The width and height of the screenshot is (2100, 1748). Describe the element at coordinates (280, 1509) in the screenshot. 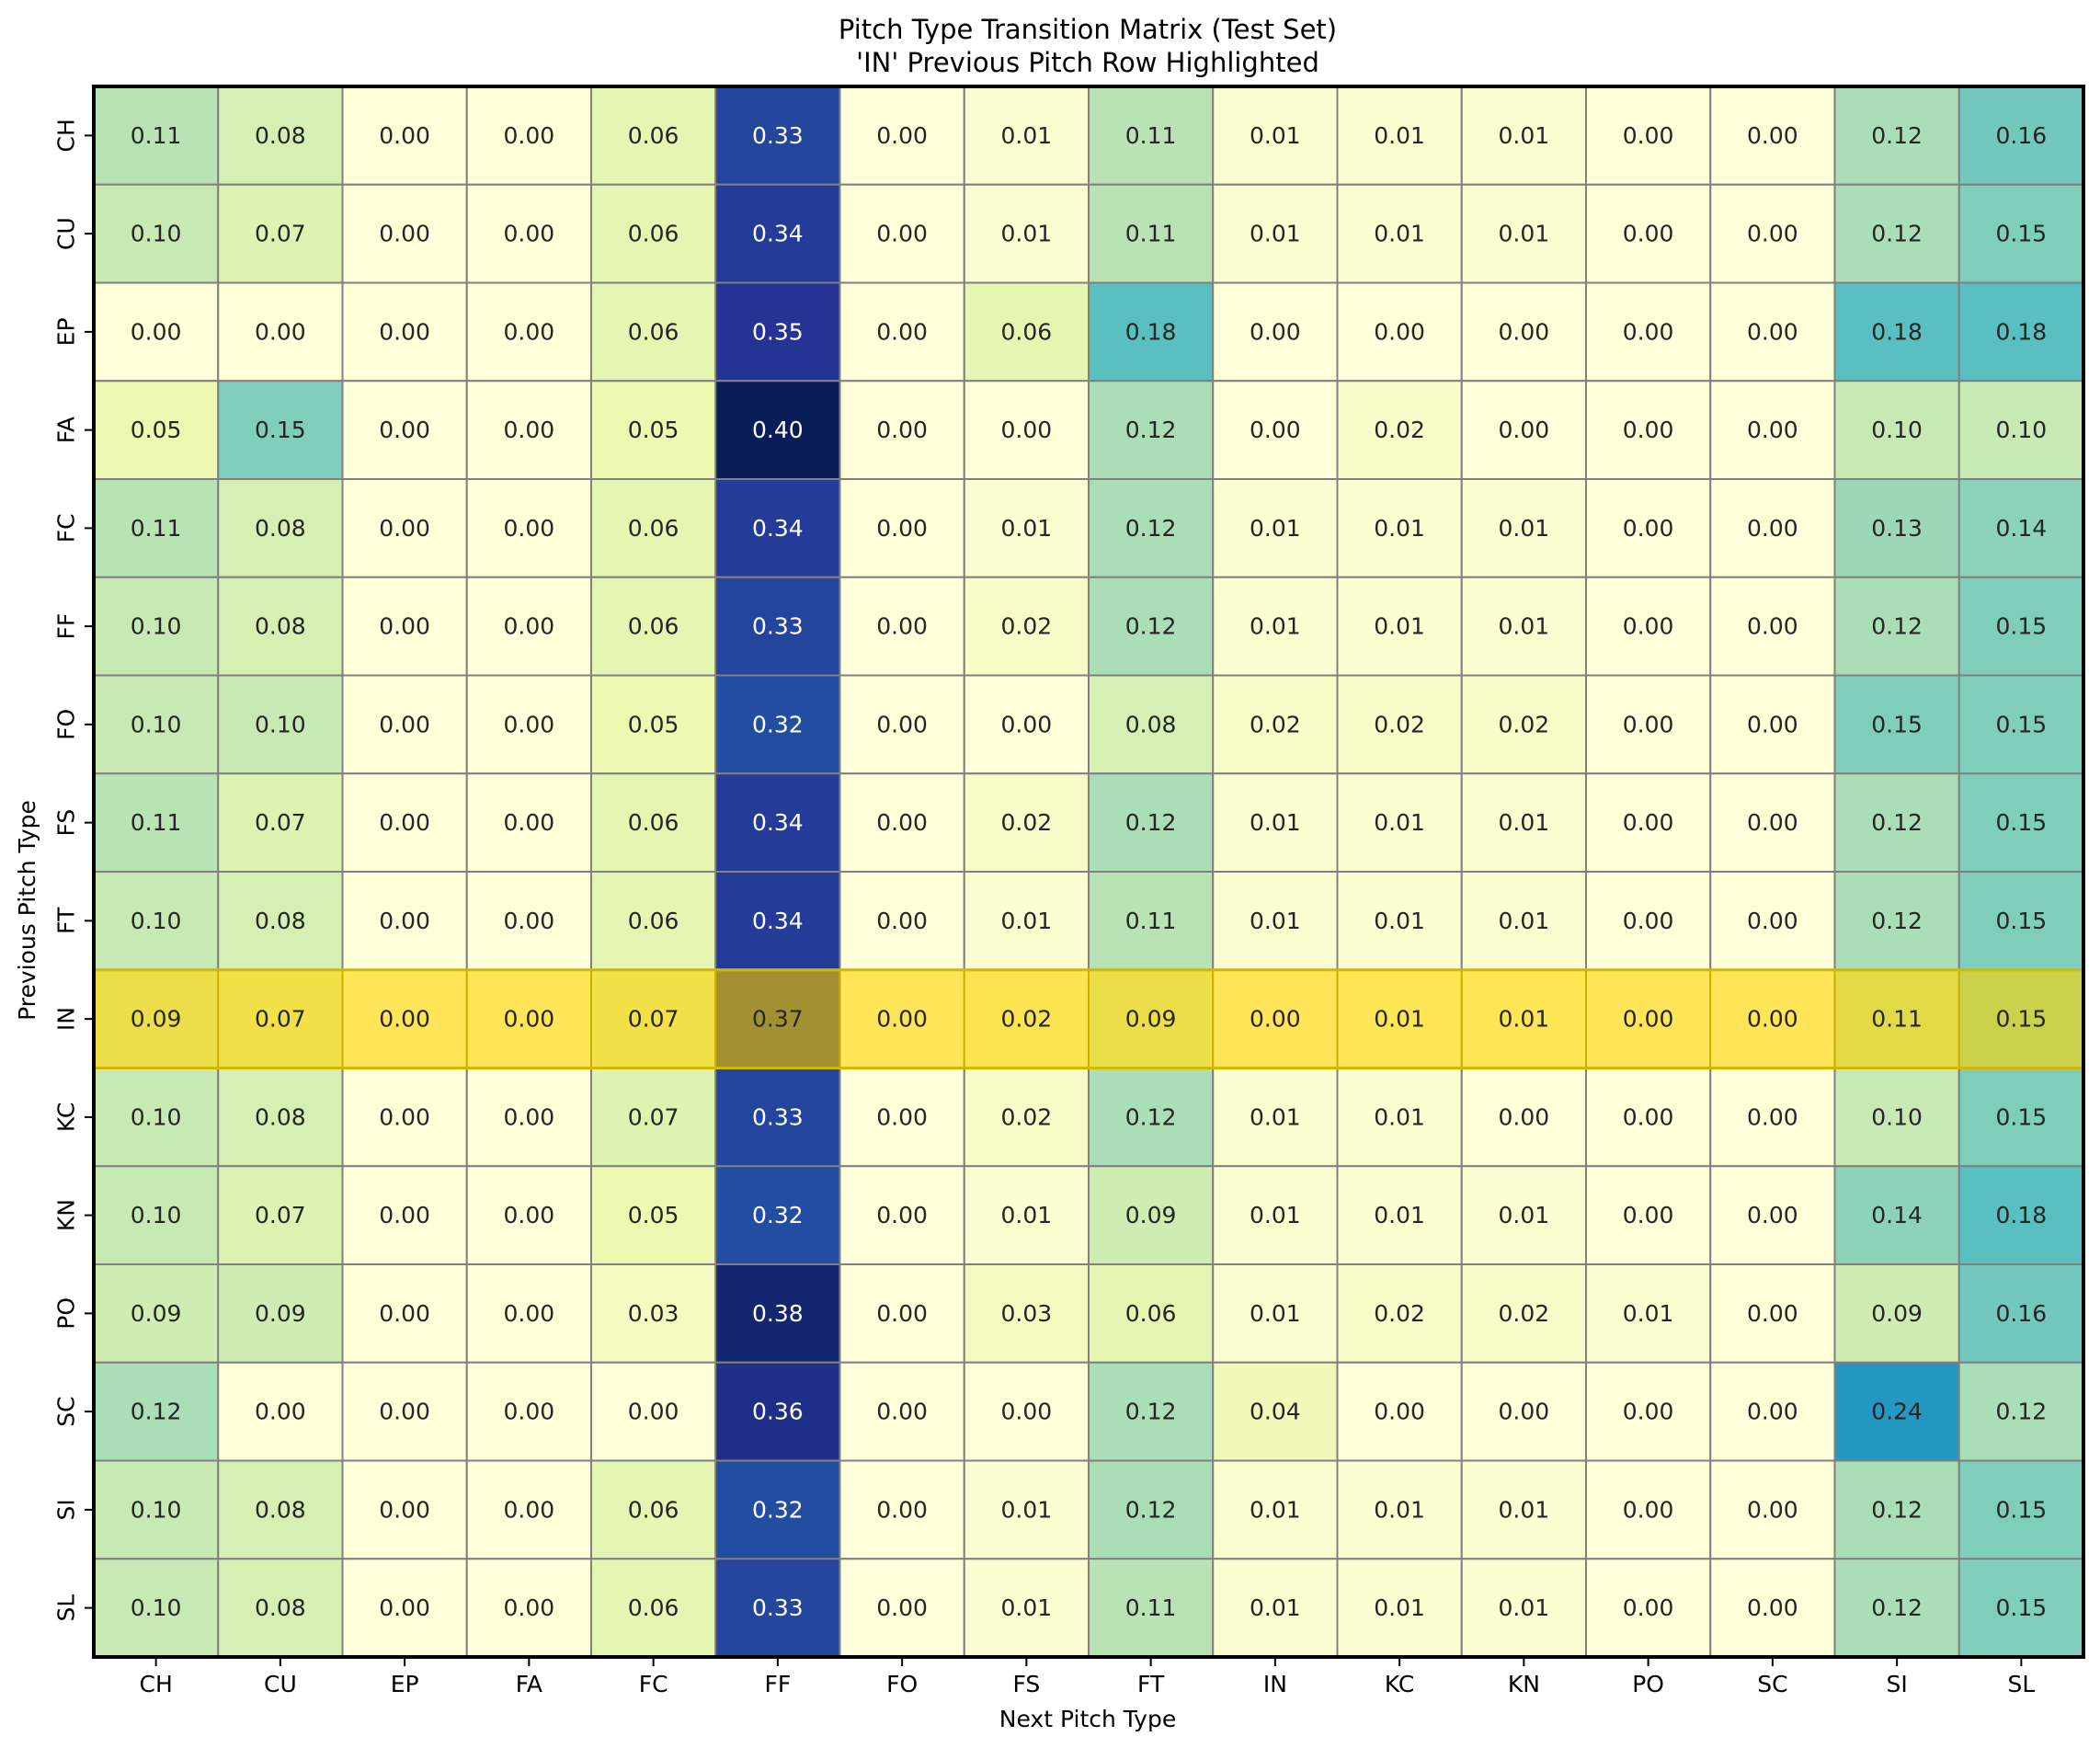

I see `heatmap-cell-SI-CU` at that location.